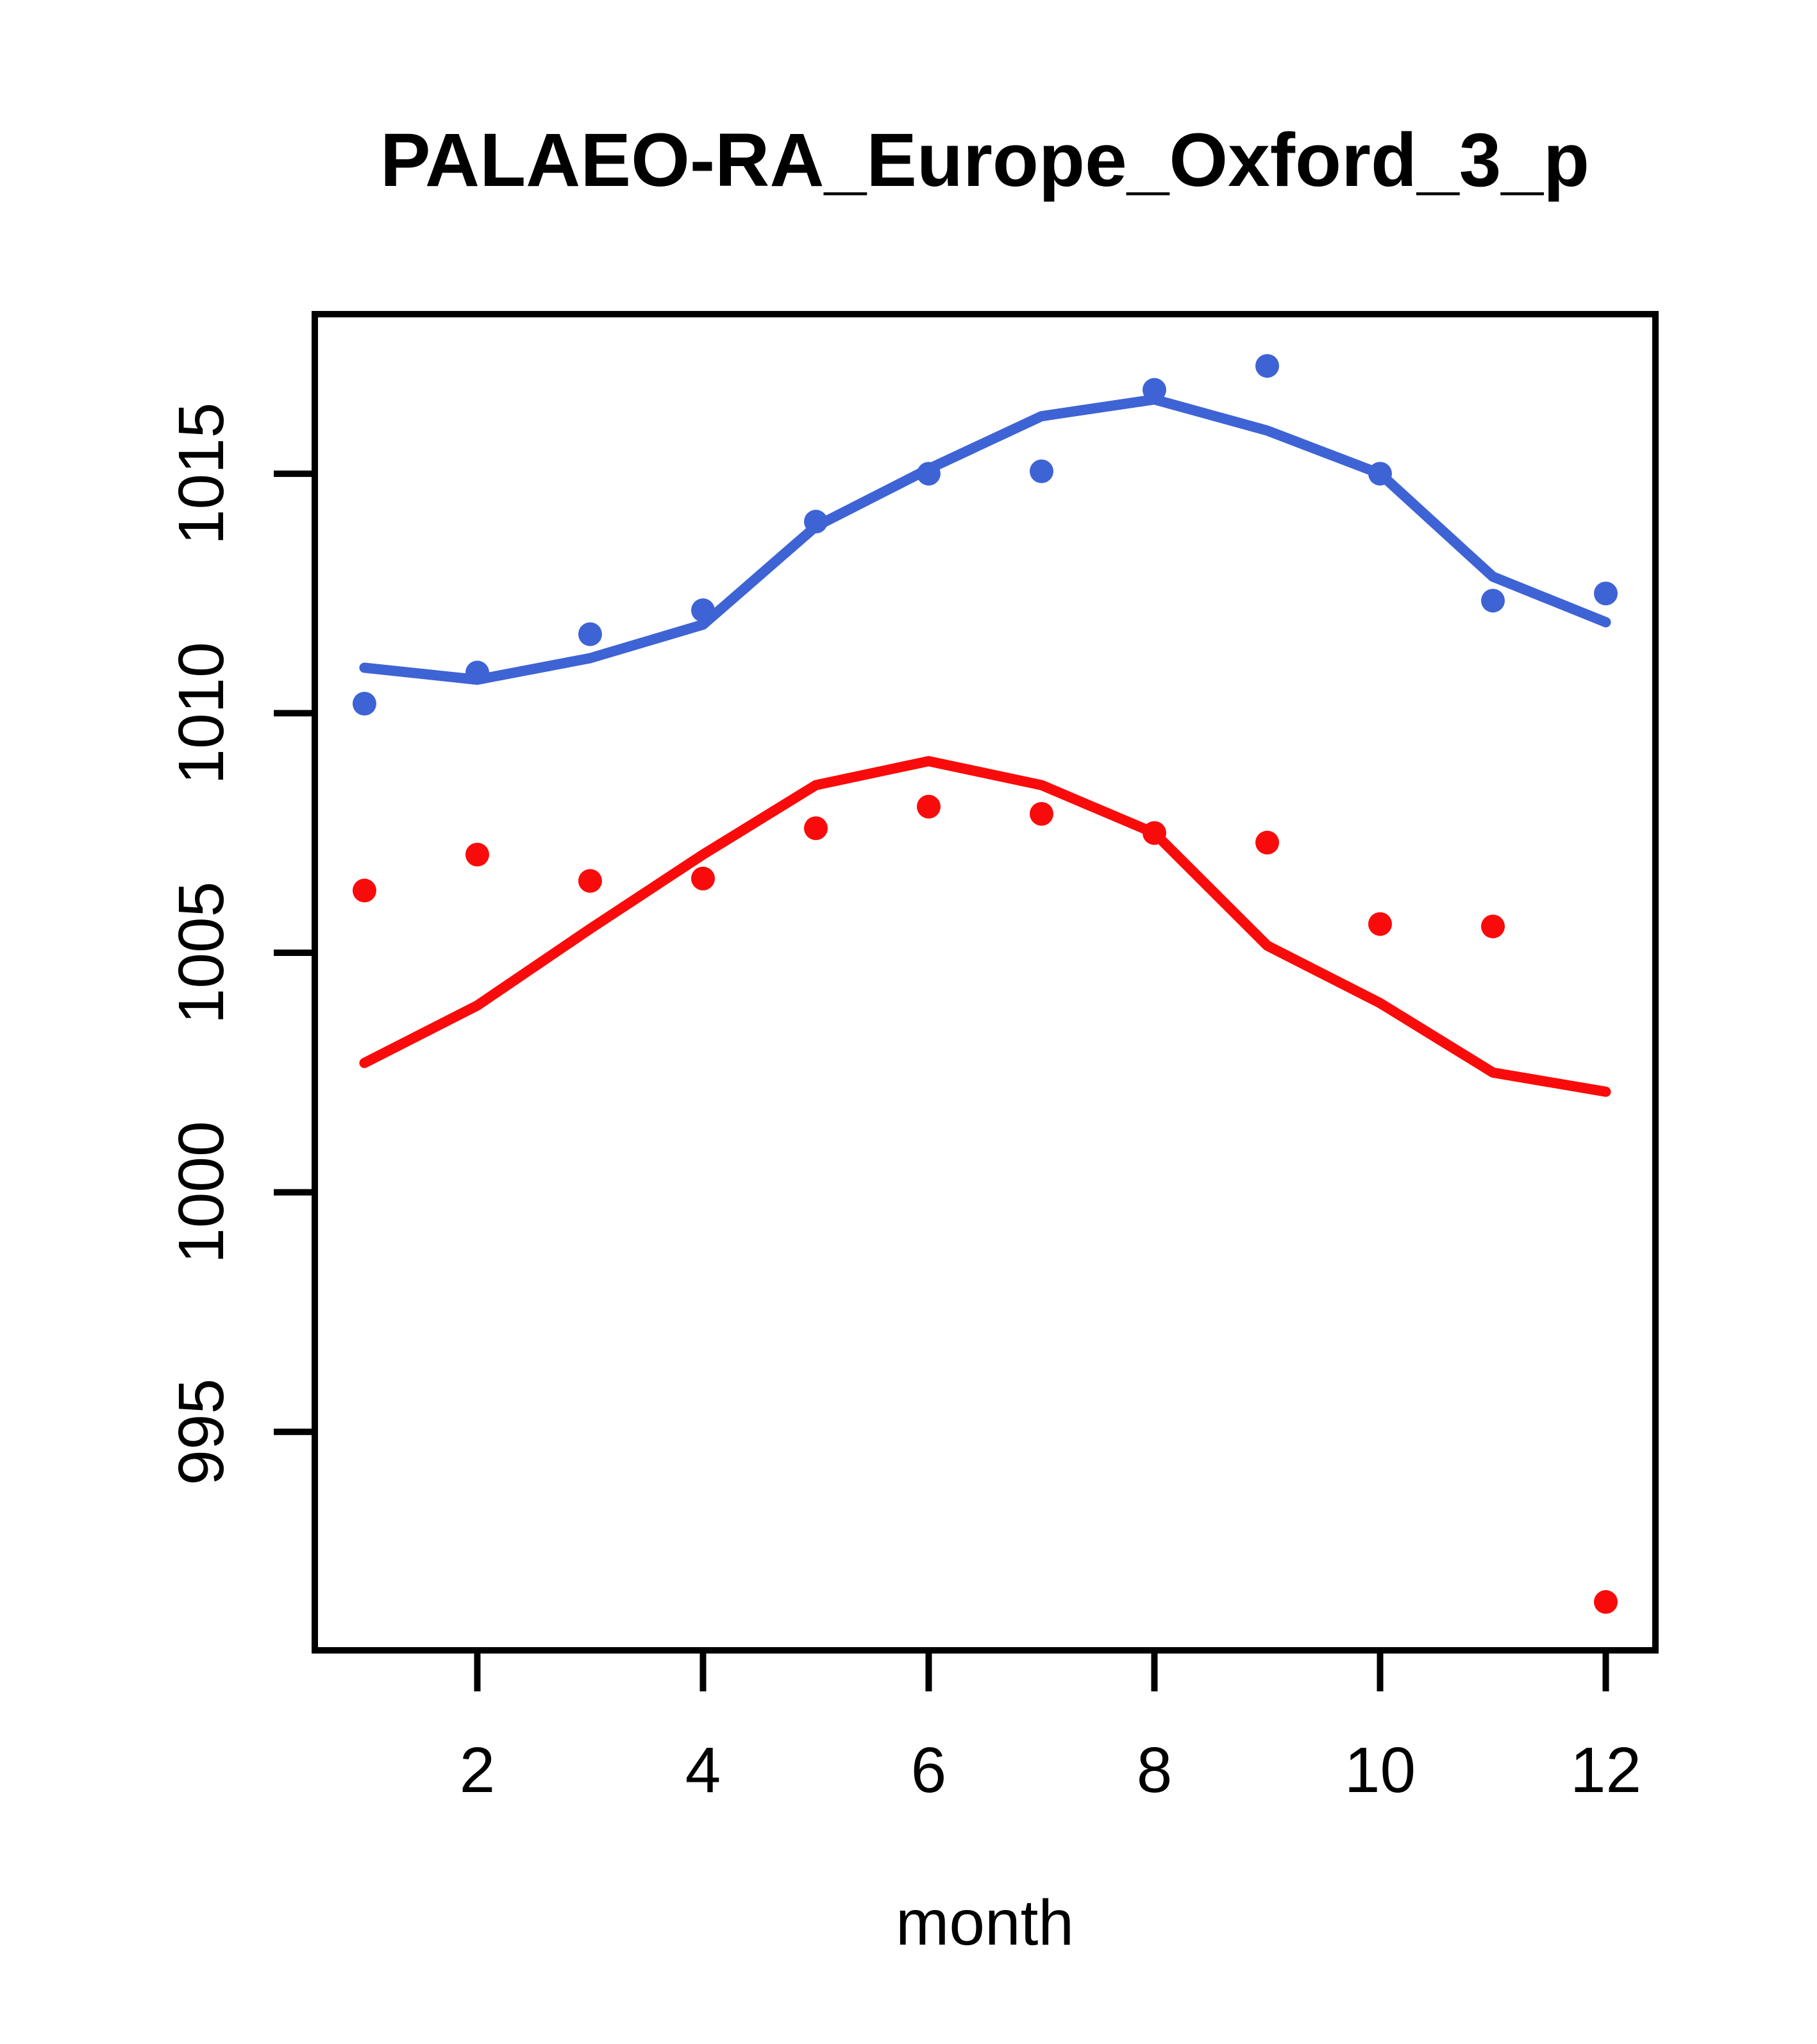  Describe the element at coordinates (1155, 1770) in the screenshot. I see `x-tick-label: 8` at that location.